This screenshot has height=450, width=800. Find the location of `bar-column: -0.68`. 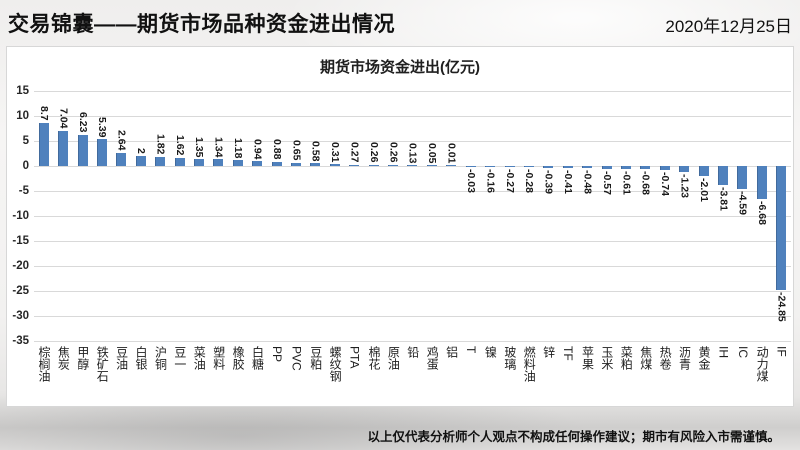

bar-column: -0.68 is located at coordinates (645, 216).